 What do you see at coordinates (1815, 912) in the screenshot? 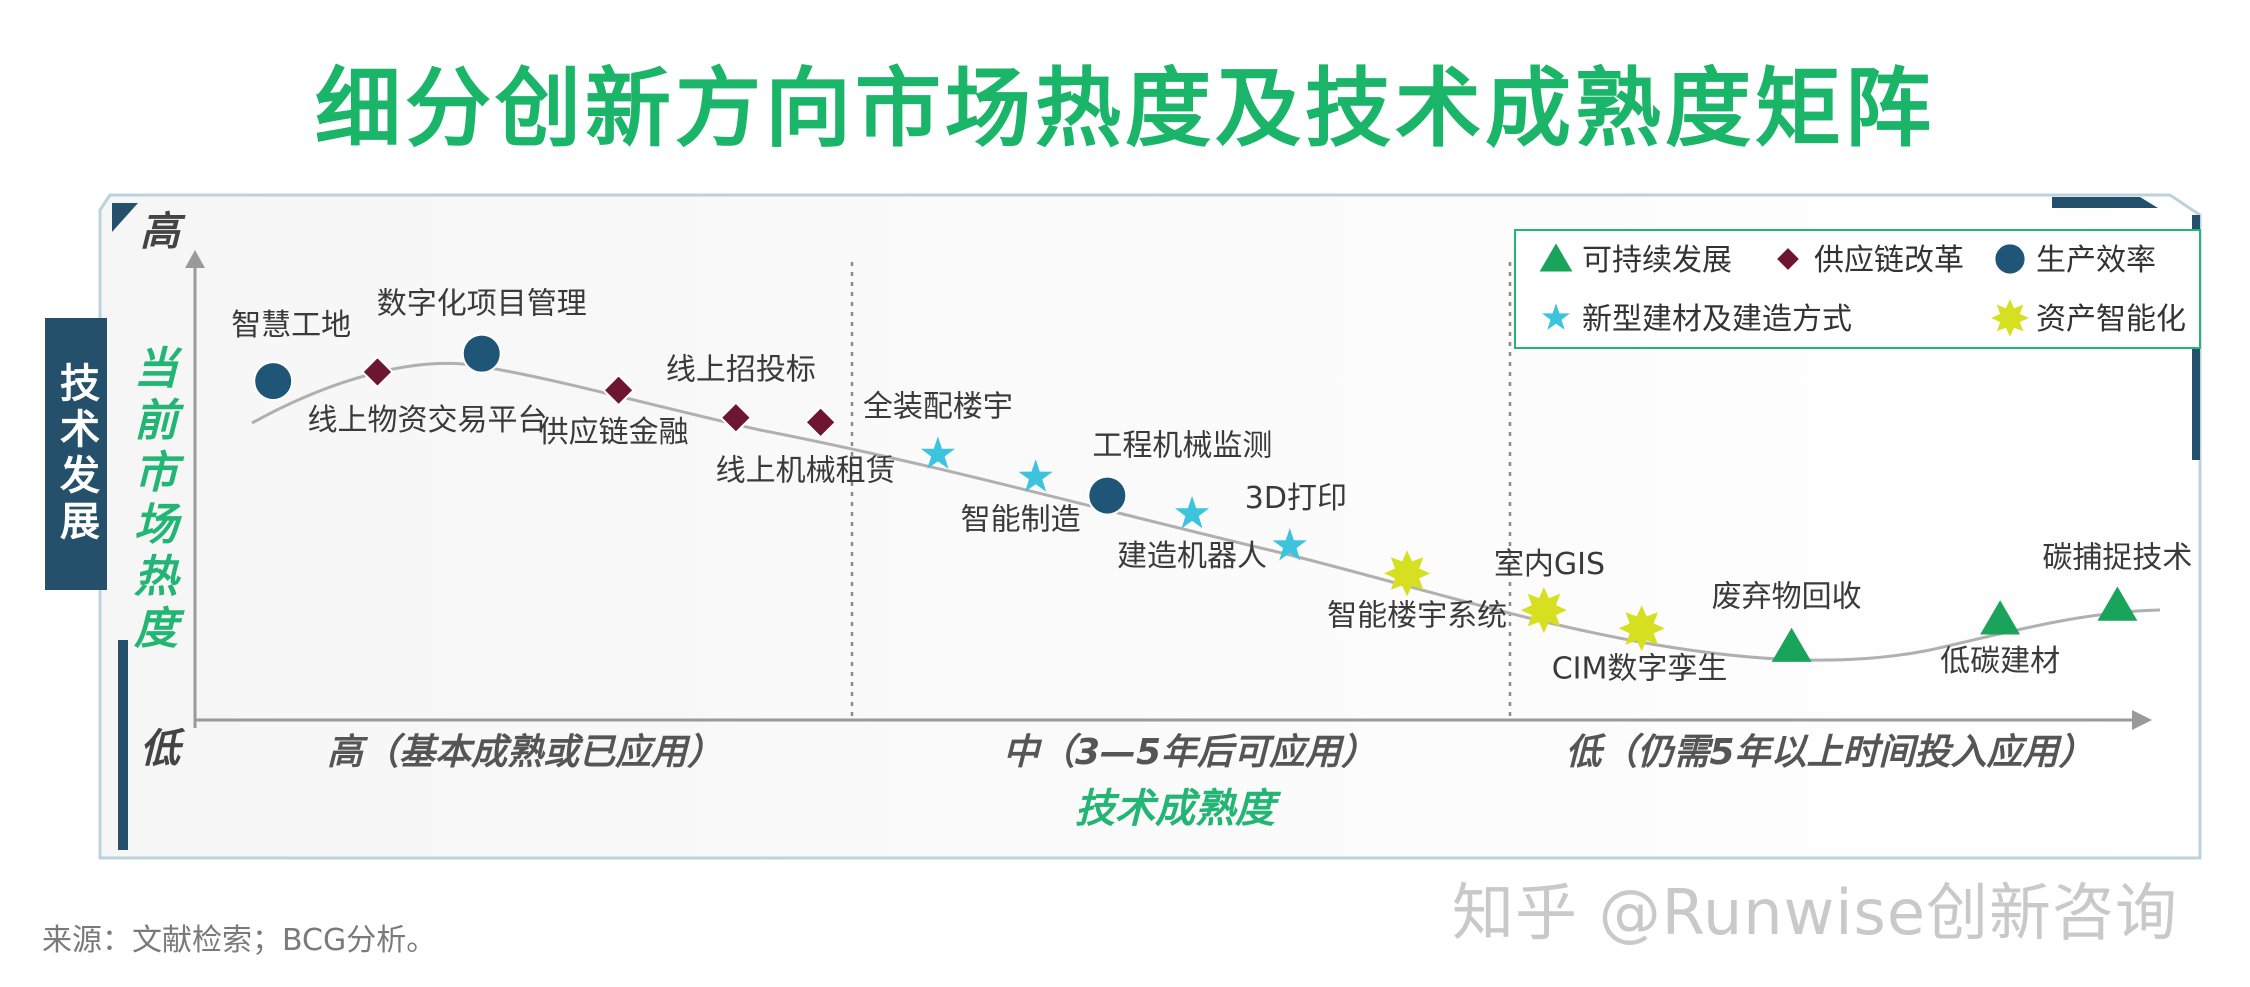
I see `watermark: 知乎 @Runwise创新咨询` at bounding box center [1815, 912].